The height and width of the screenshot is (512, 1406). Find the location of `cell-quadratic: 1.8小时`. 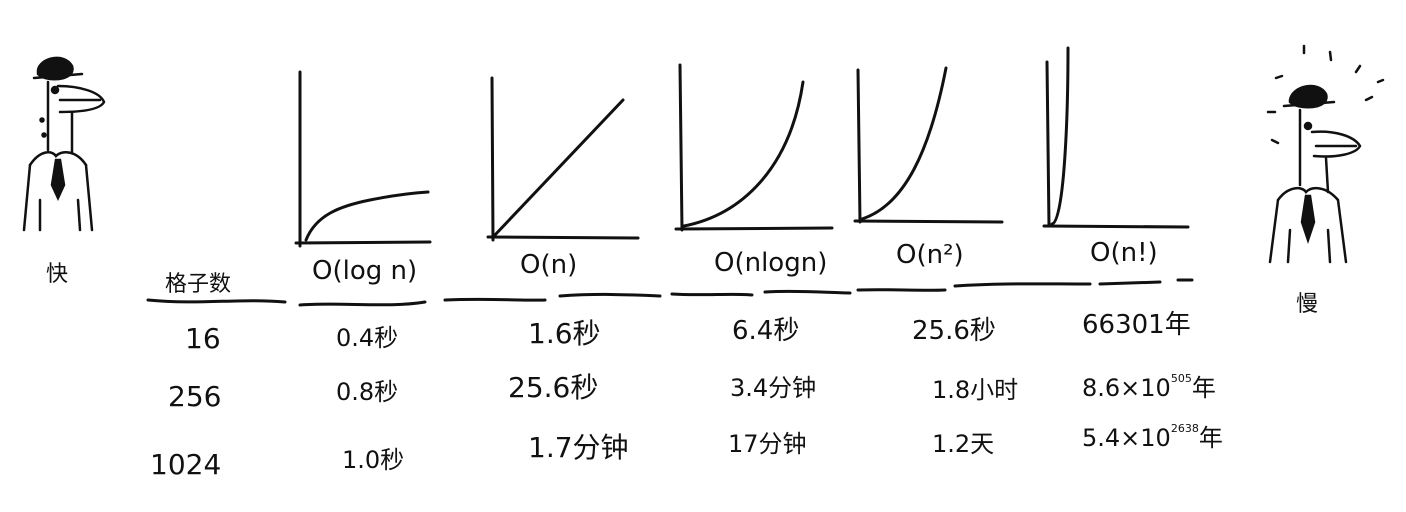

cell-quadratic: 1.8小时 is located at coordinates (975, 390).